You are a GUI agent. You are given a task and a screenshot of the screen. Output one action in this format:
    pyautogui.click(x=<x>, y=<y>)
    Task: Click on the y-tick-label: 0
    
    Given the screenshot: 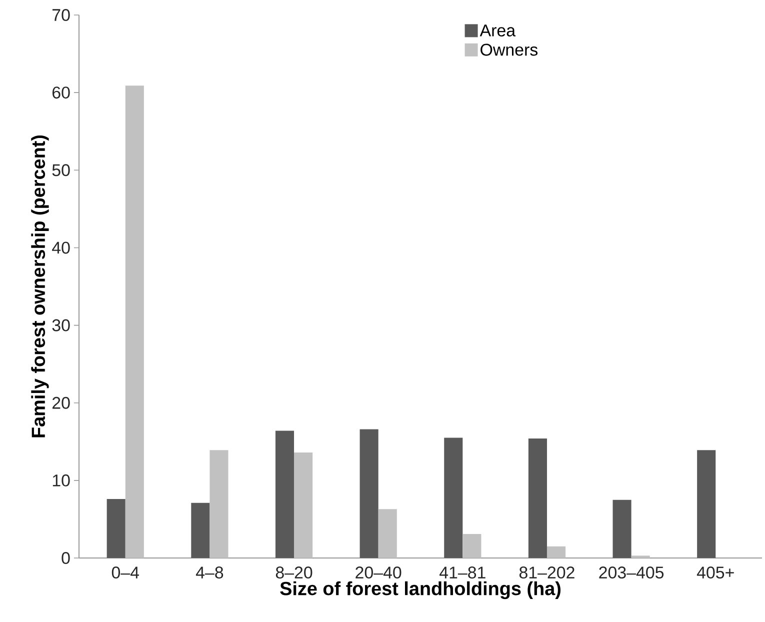 What is the action you would take?
    pyautogui.click(x=66, y=558)
    